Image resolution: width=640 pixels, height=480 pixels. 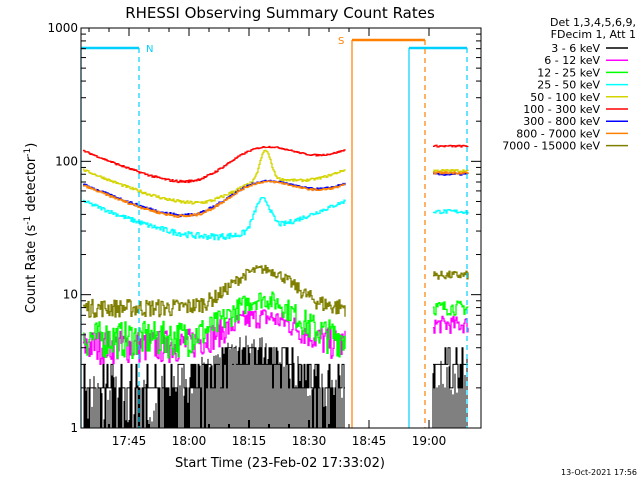 I want to click on y-tick-label: 10, so click(x=70, y=295).